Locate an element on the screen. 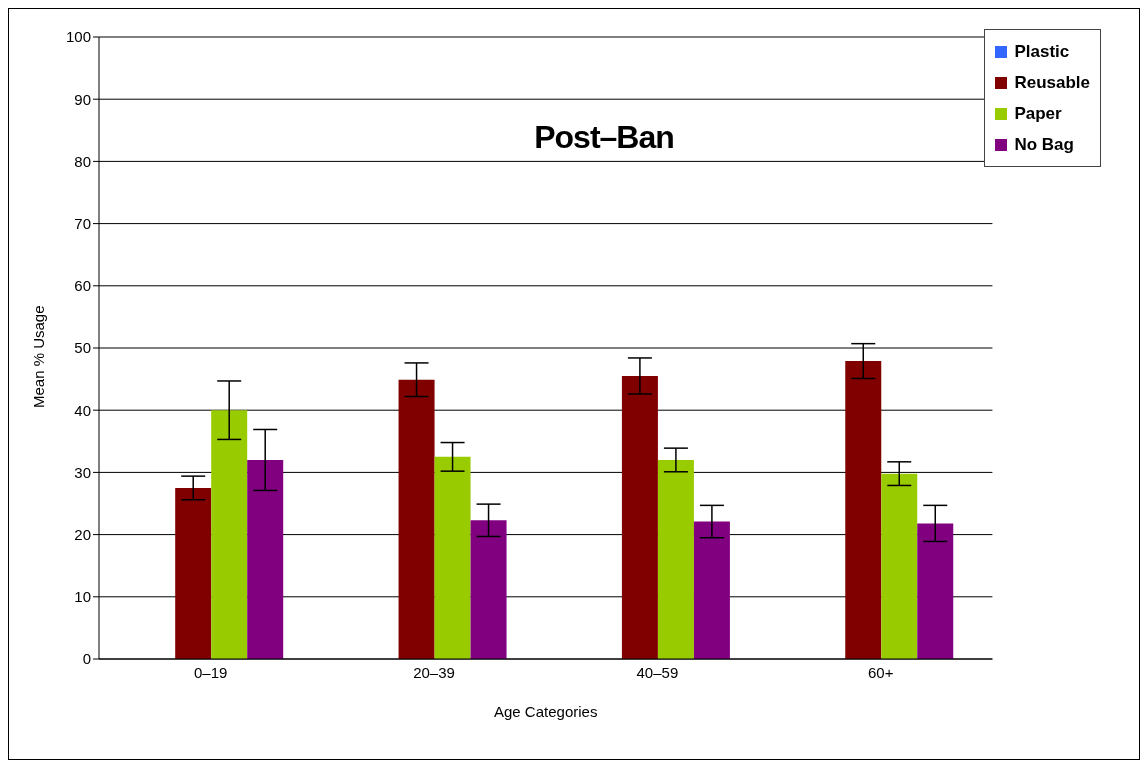 The image size is (1148, 765). y-tick-label: 10 is located at coordinates (82, 597).